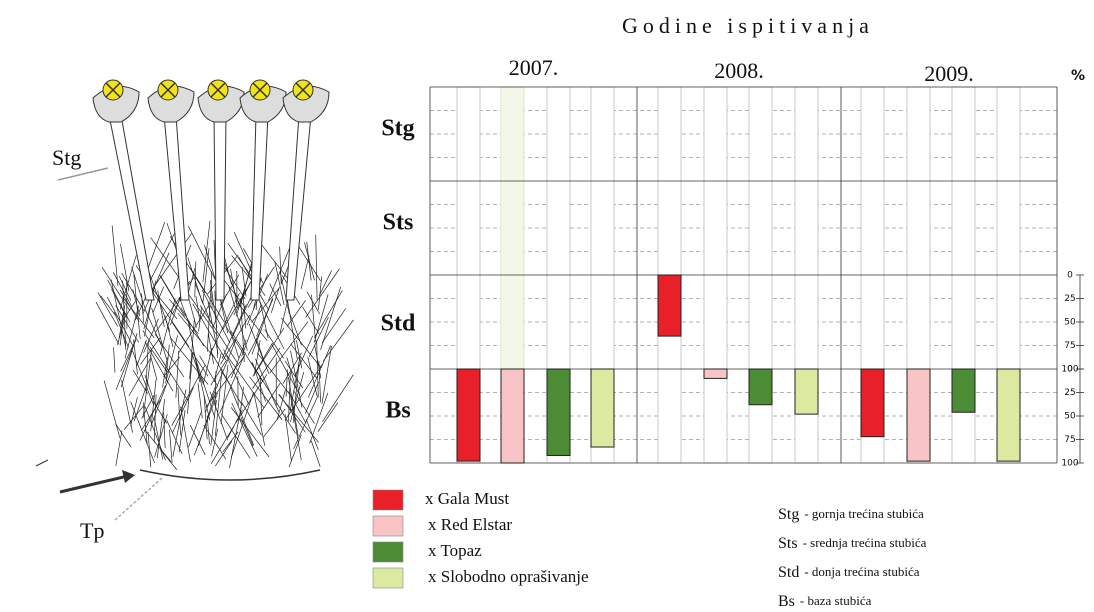 Image resolution: width=1094 pixels, height=612 pixels. What do you see at coordinates (92, 530) in the screenshot?
I see `illustration-label: Tp` at bounding box center [92, 530].